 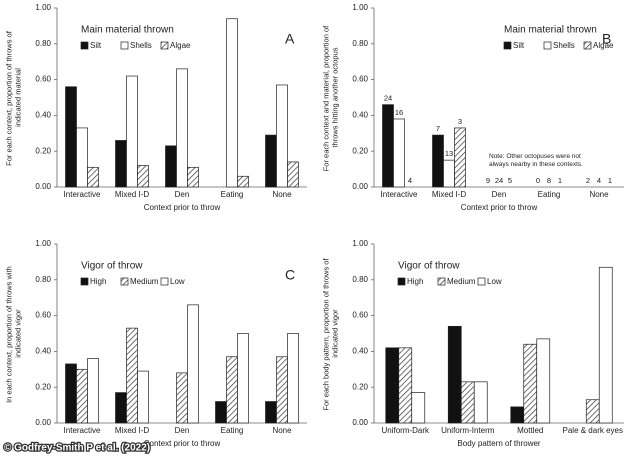 I want to click on count-label: 24, so click(x=499, y=180).